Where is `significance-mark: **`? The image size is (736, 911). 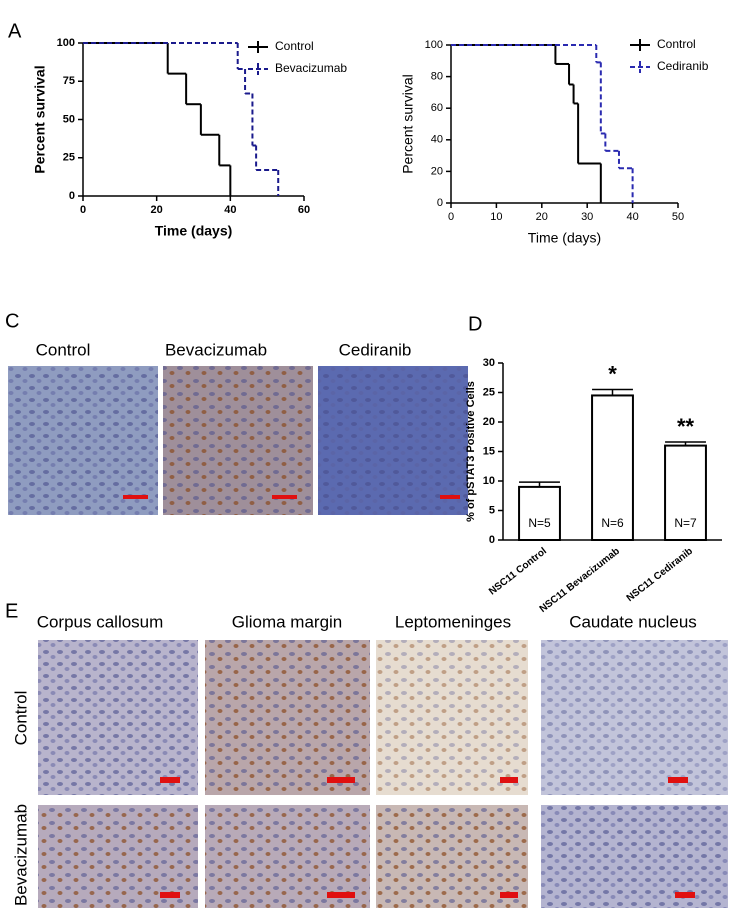 significance-mark: ** is located at coordinates (686, 426).